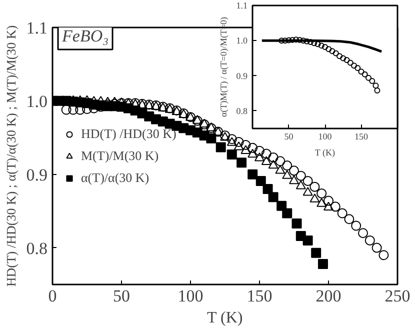 The image size is (415, 329). What do you see at coordinates (397, 296) in the screenshot?
I see `x-tick-label: 250` at bounding box center [397, 296].